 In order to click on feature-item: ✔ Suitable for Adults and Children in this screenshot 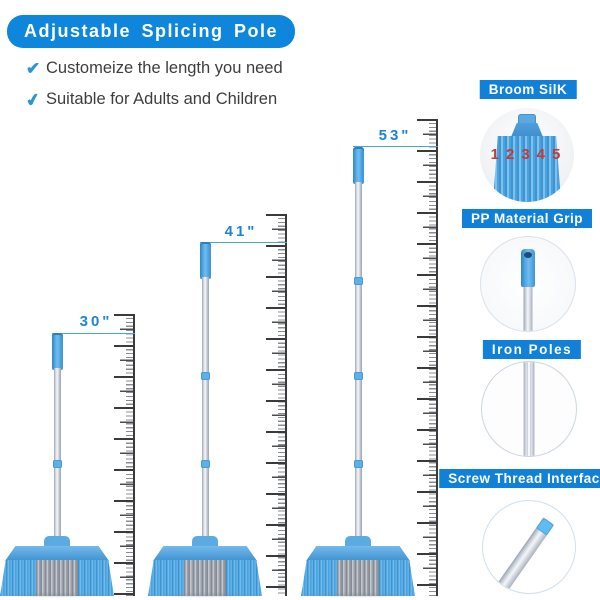, I will do `click(153, 99)`.